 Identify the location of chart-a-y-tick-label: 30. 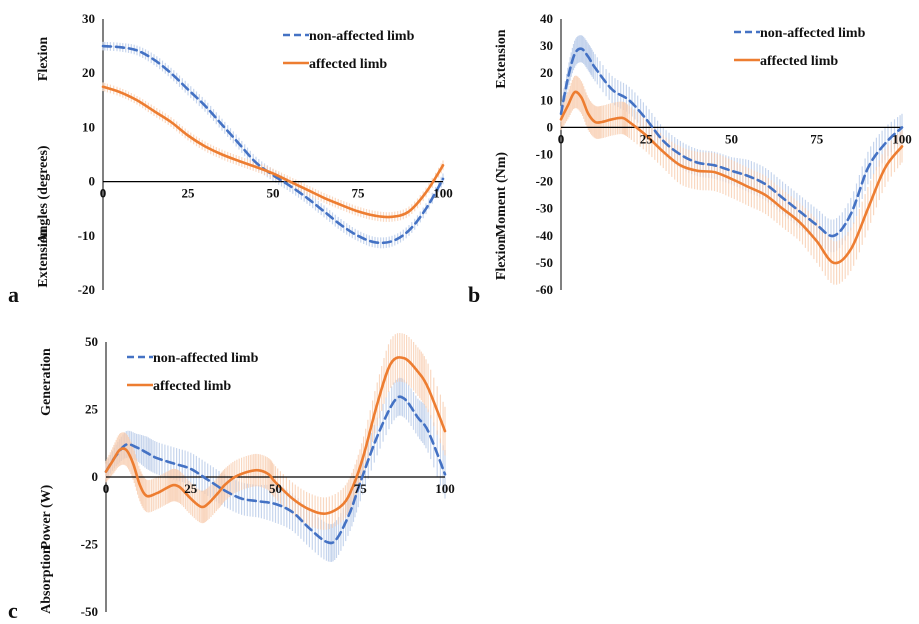
(88, 18).